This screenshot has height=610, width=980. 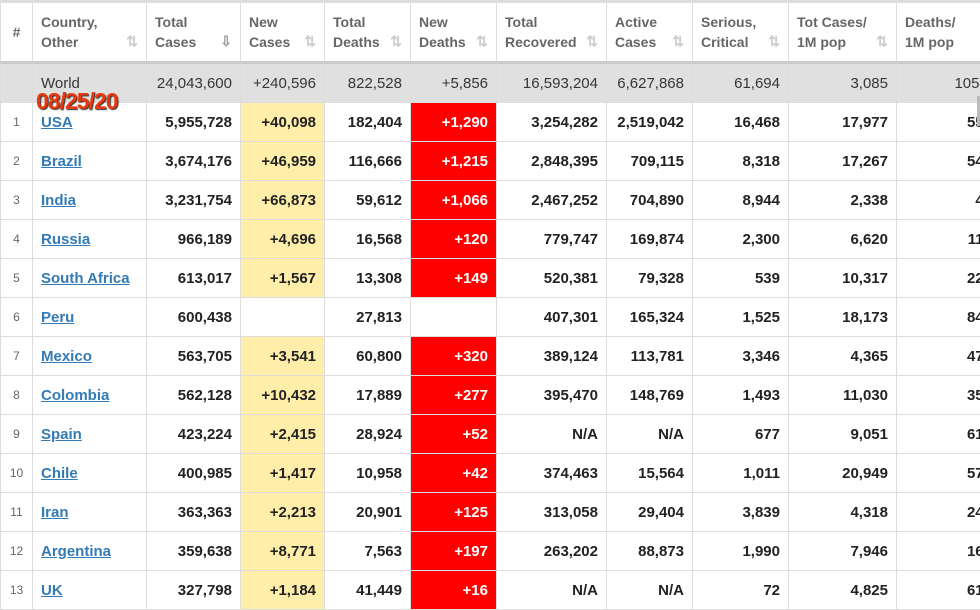 What do you see at coordinates (453, 551) in the screenshot?
I see `new-deaths-cell: +197` at bounding box center [453, 551].